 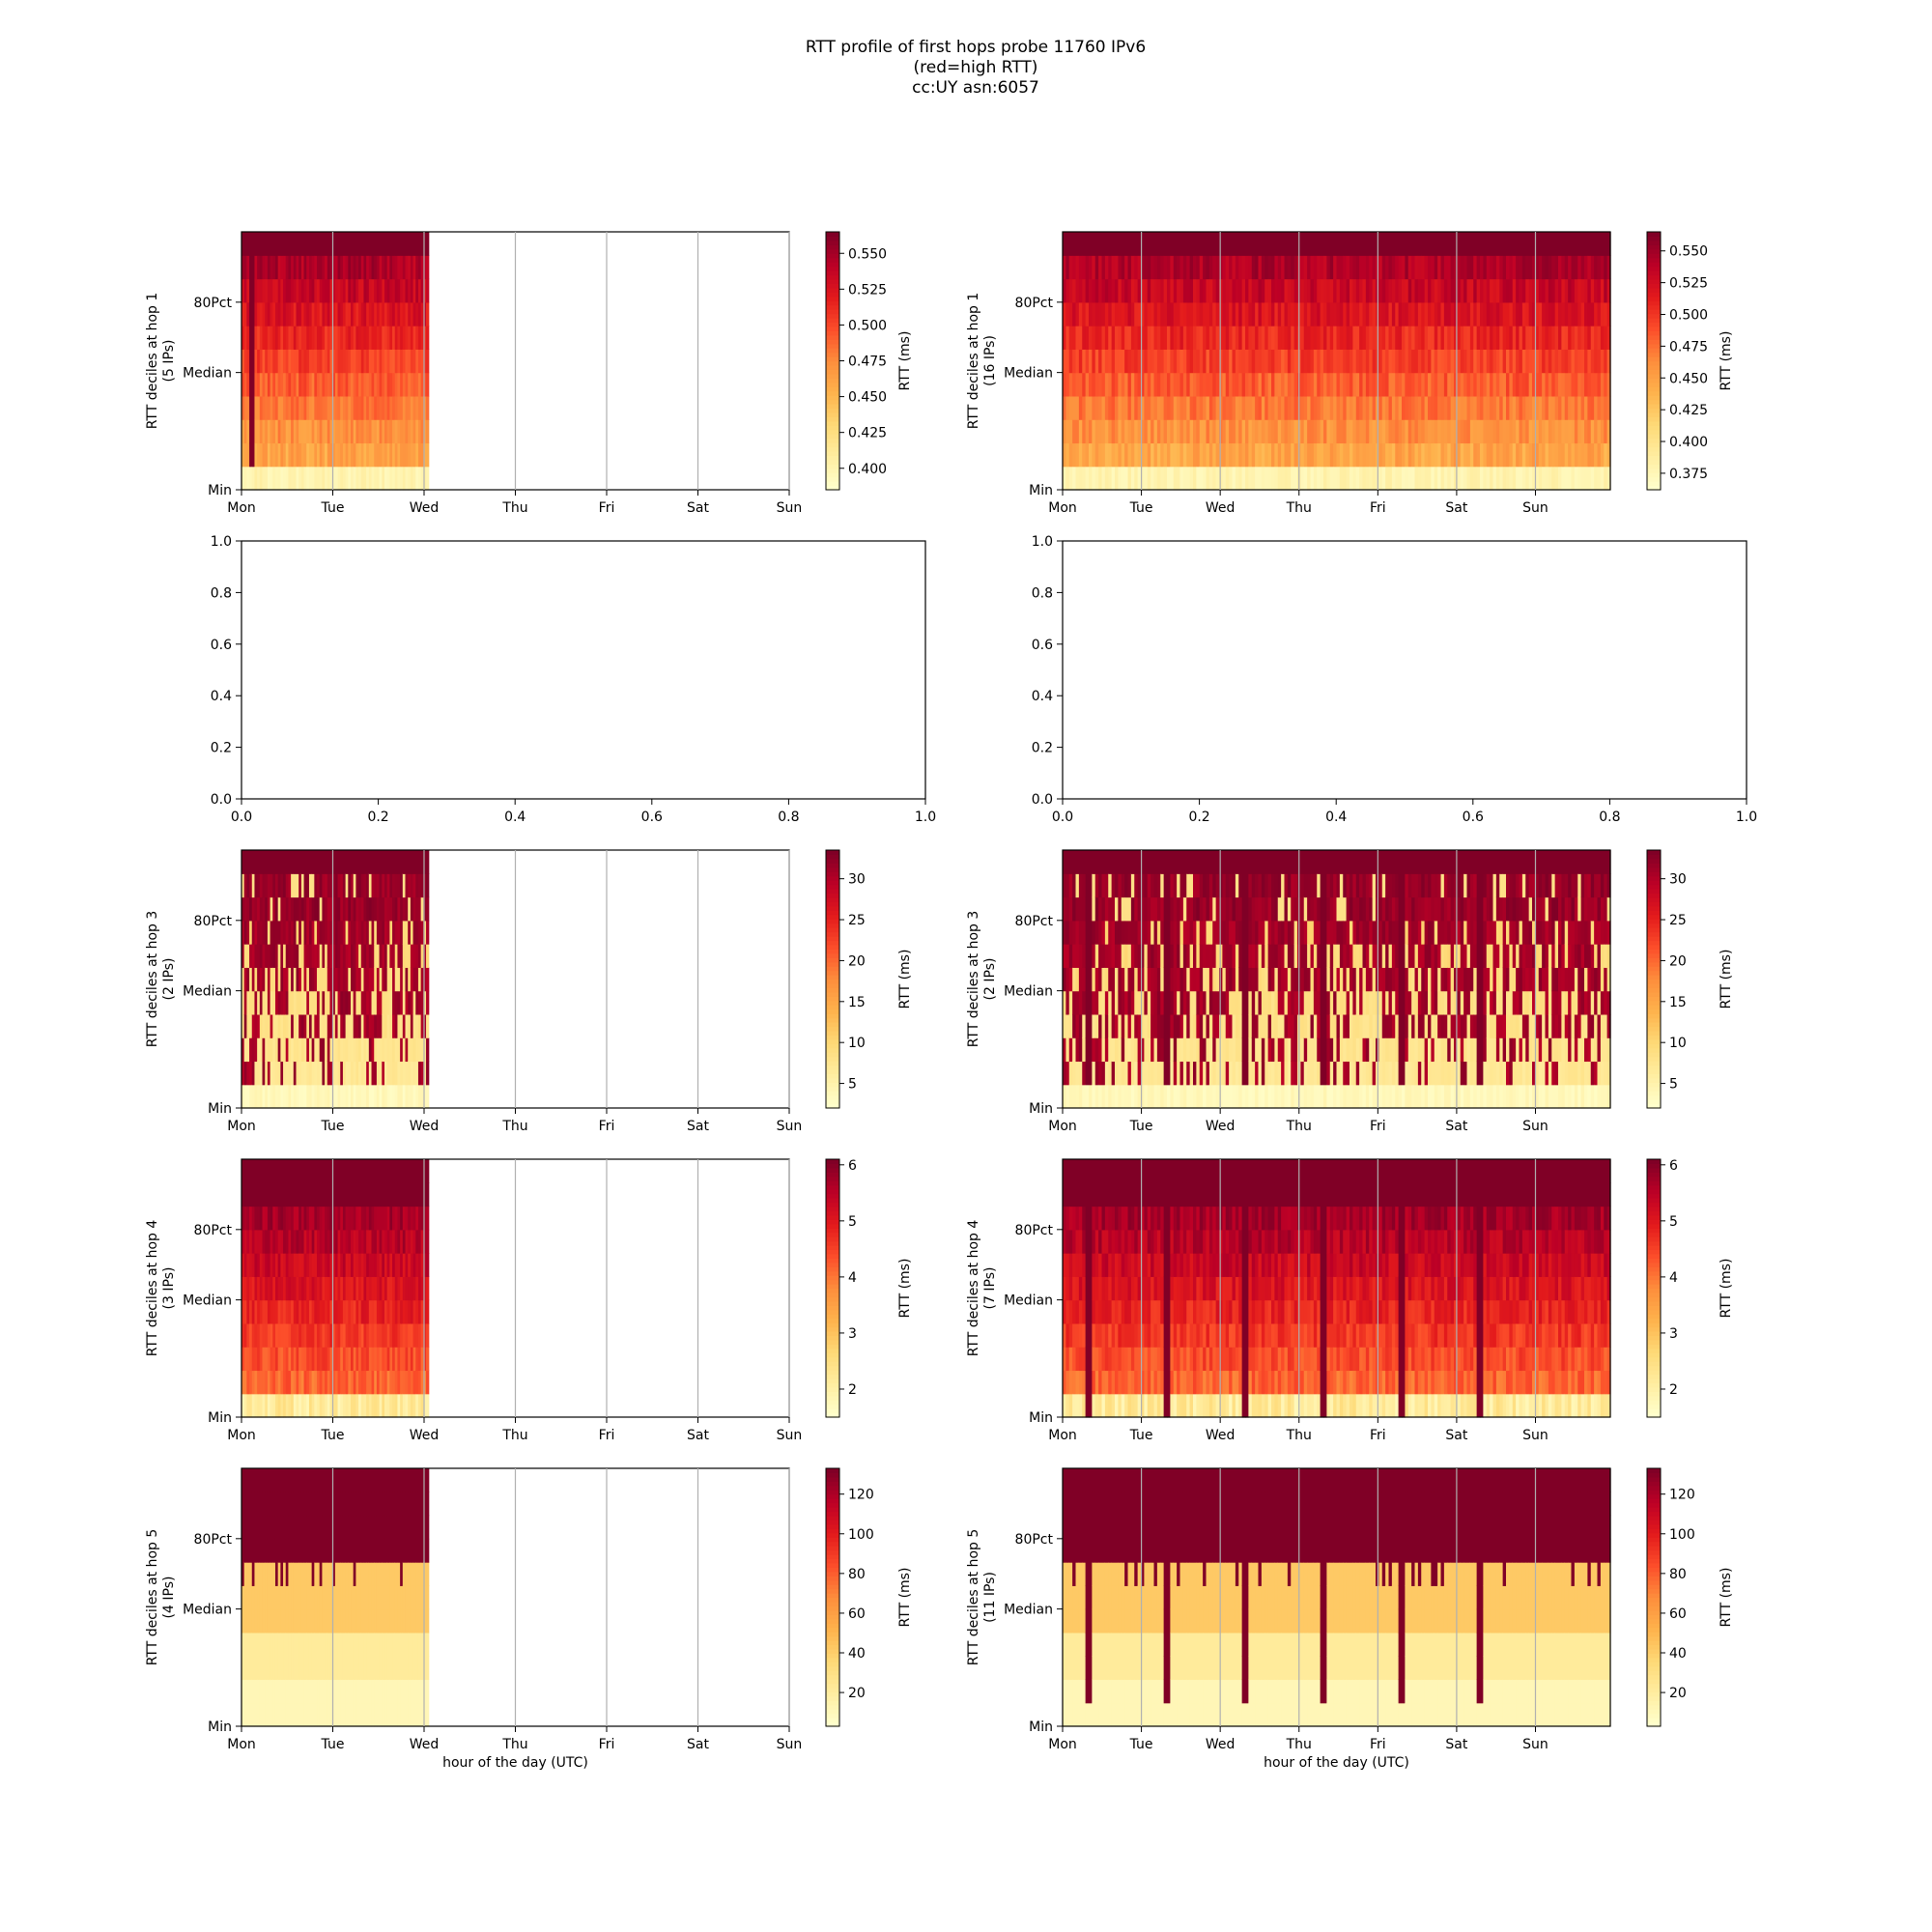 I want to click on y-tick-label: 0.2, so click(x=221, y=748).